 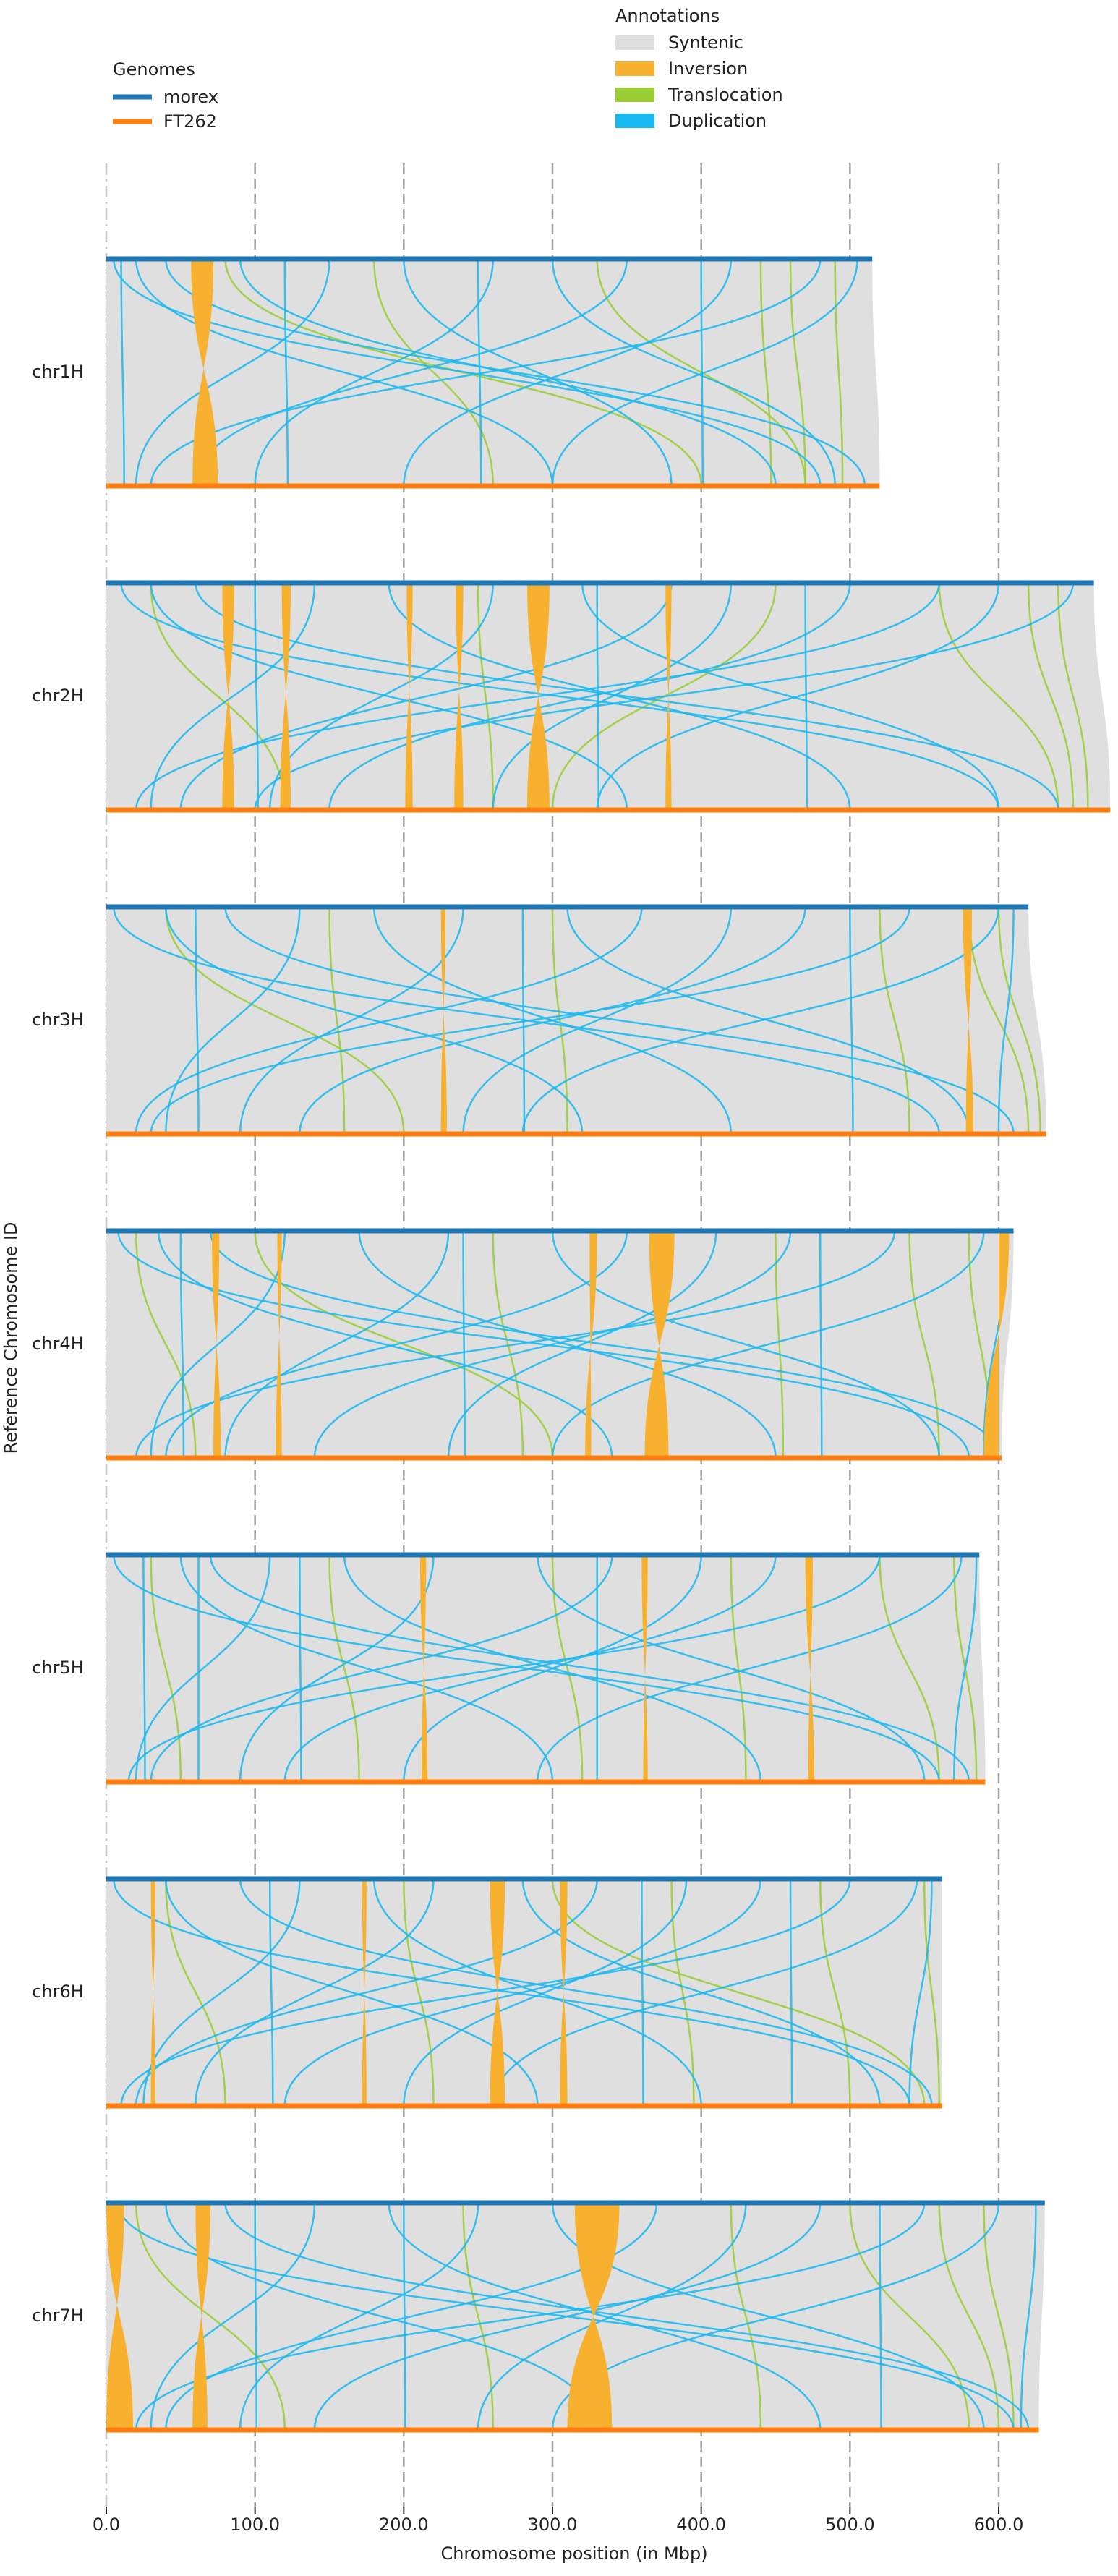 What do you see at coordinates (11, 1337) in the screenshot?
I see `y-axis-label: Reference Chromosome ID` at bounding box center [11, 1337].